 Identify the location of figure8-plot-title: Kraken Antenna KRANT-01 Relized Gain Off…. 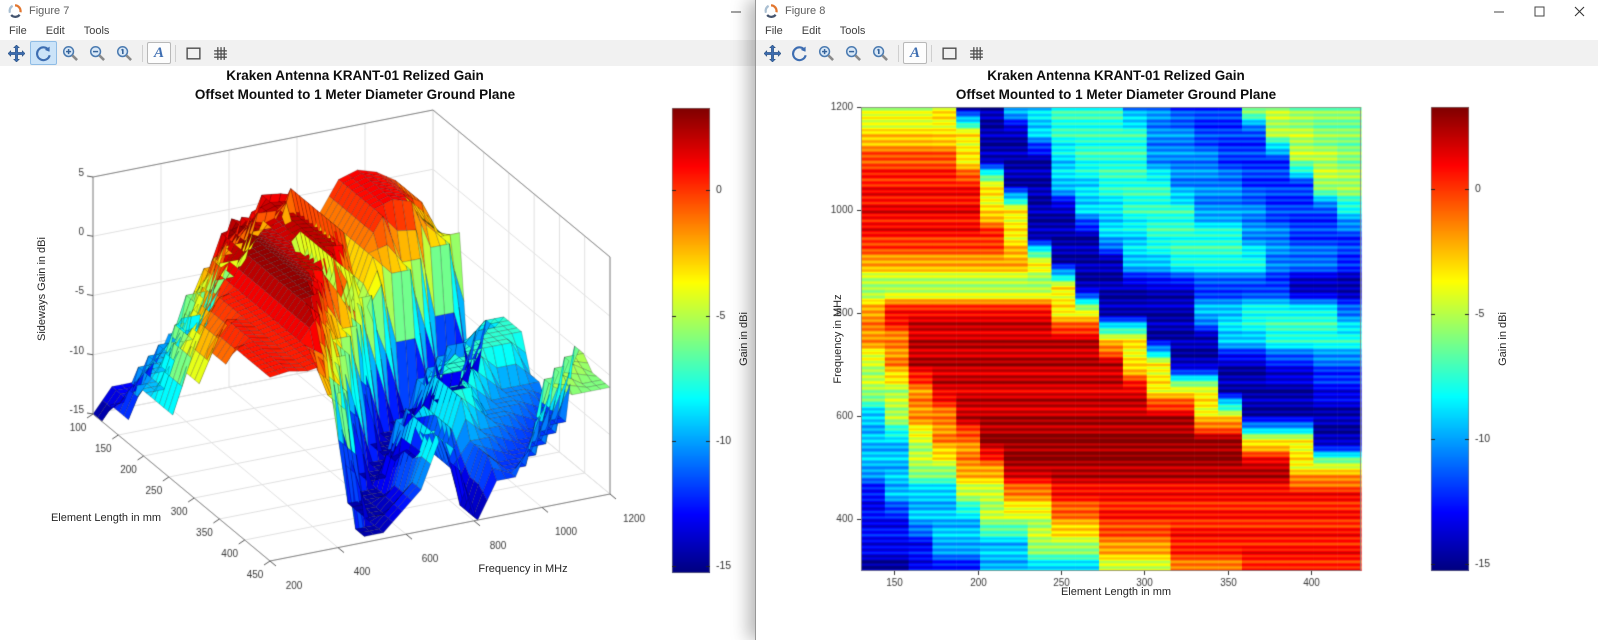
(1116, 85).